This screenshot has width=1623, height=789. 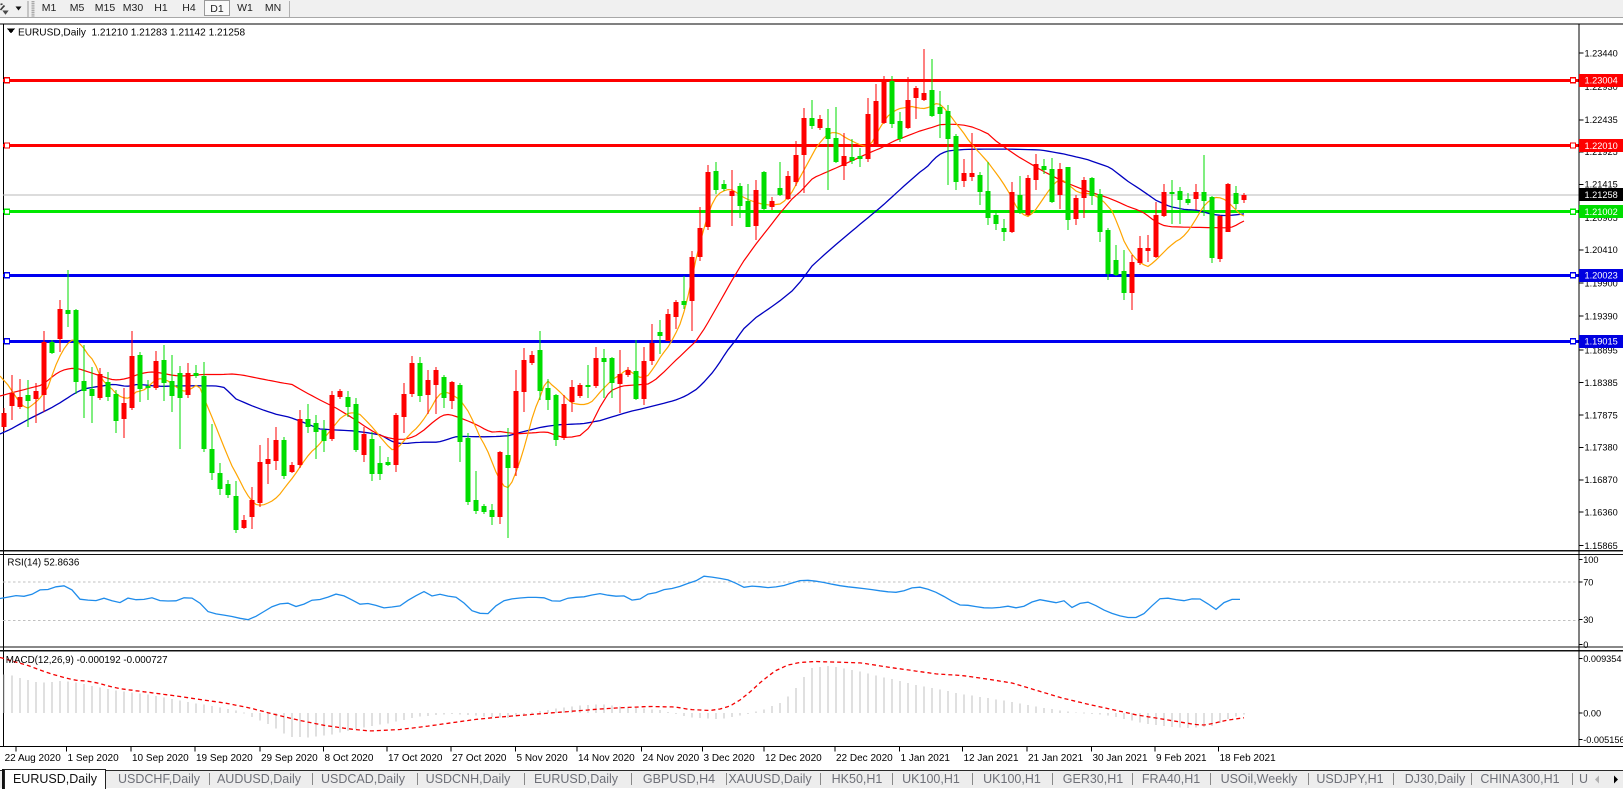 I want to click on svg-text: 9 Feb 2021, so click(x=1181, y=758).